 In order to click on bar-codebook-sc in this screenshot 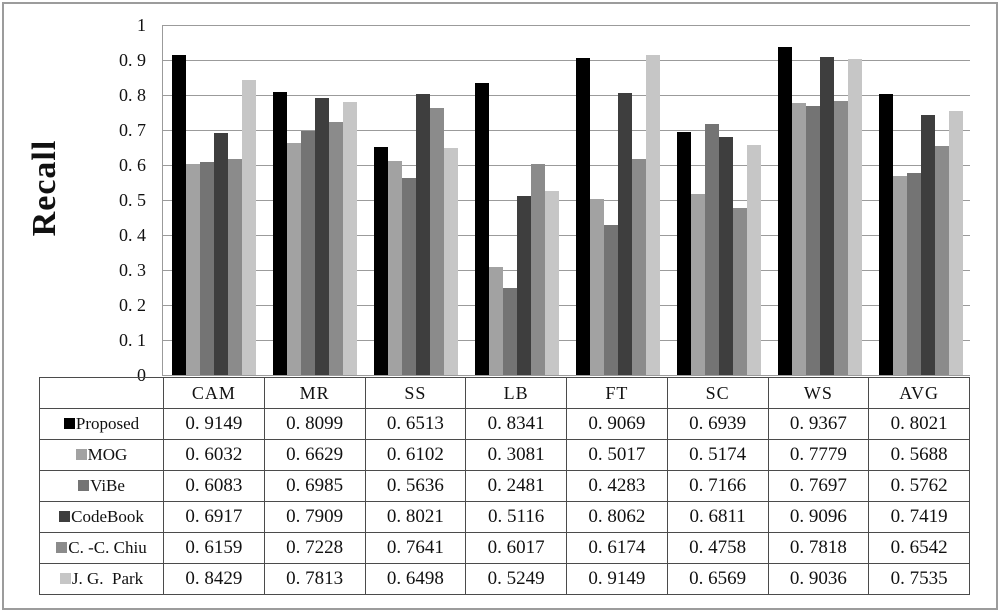, I will do `click(726, 256)`.